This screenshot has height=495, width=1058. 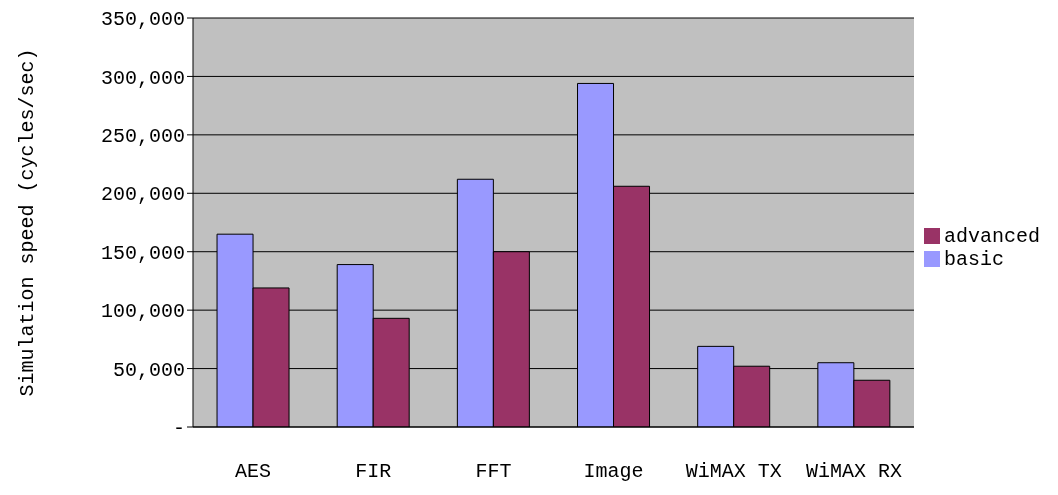 What do you see at coordinates (28, 222) in the screenshot?
I see `y-axis-title: Simulation speed (cycles/sec)` at bounding box center [28, 222].